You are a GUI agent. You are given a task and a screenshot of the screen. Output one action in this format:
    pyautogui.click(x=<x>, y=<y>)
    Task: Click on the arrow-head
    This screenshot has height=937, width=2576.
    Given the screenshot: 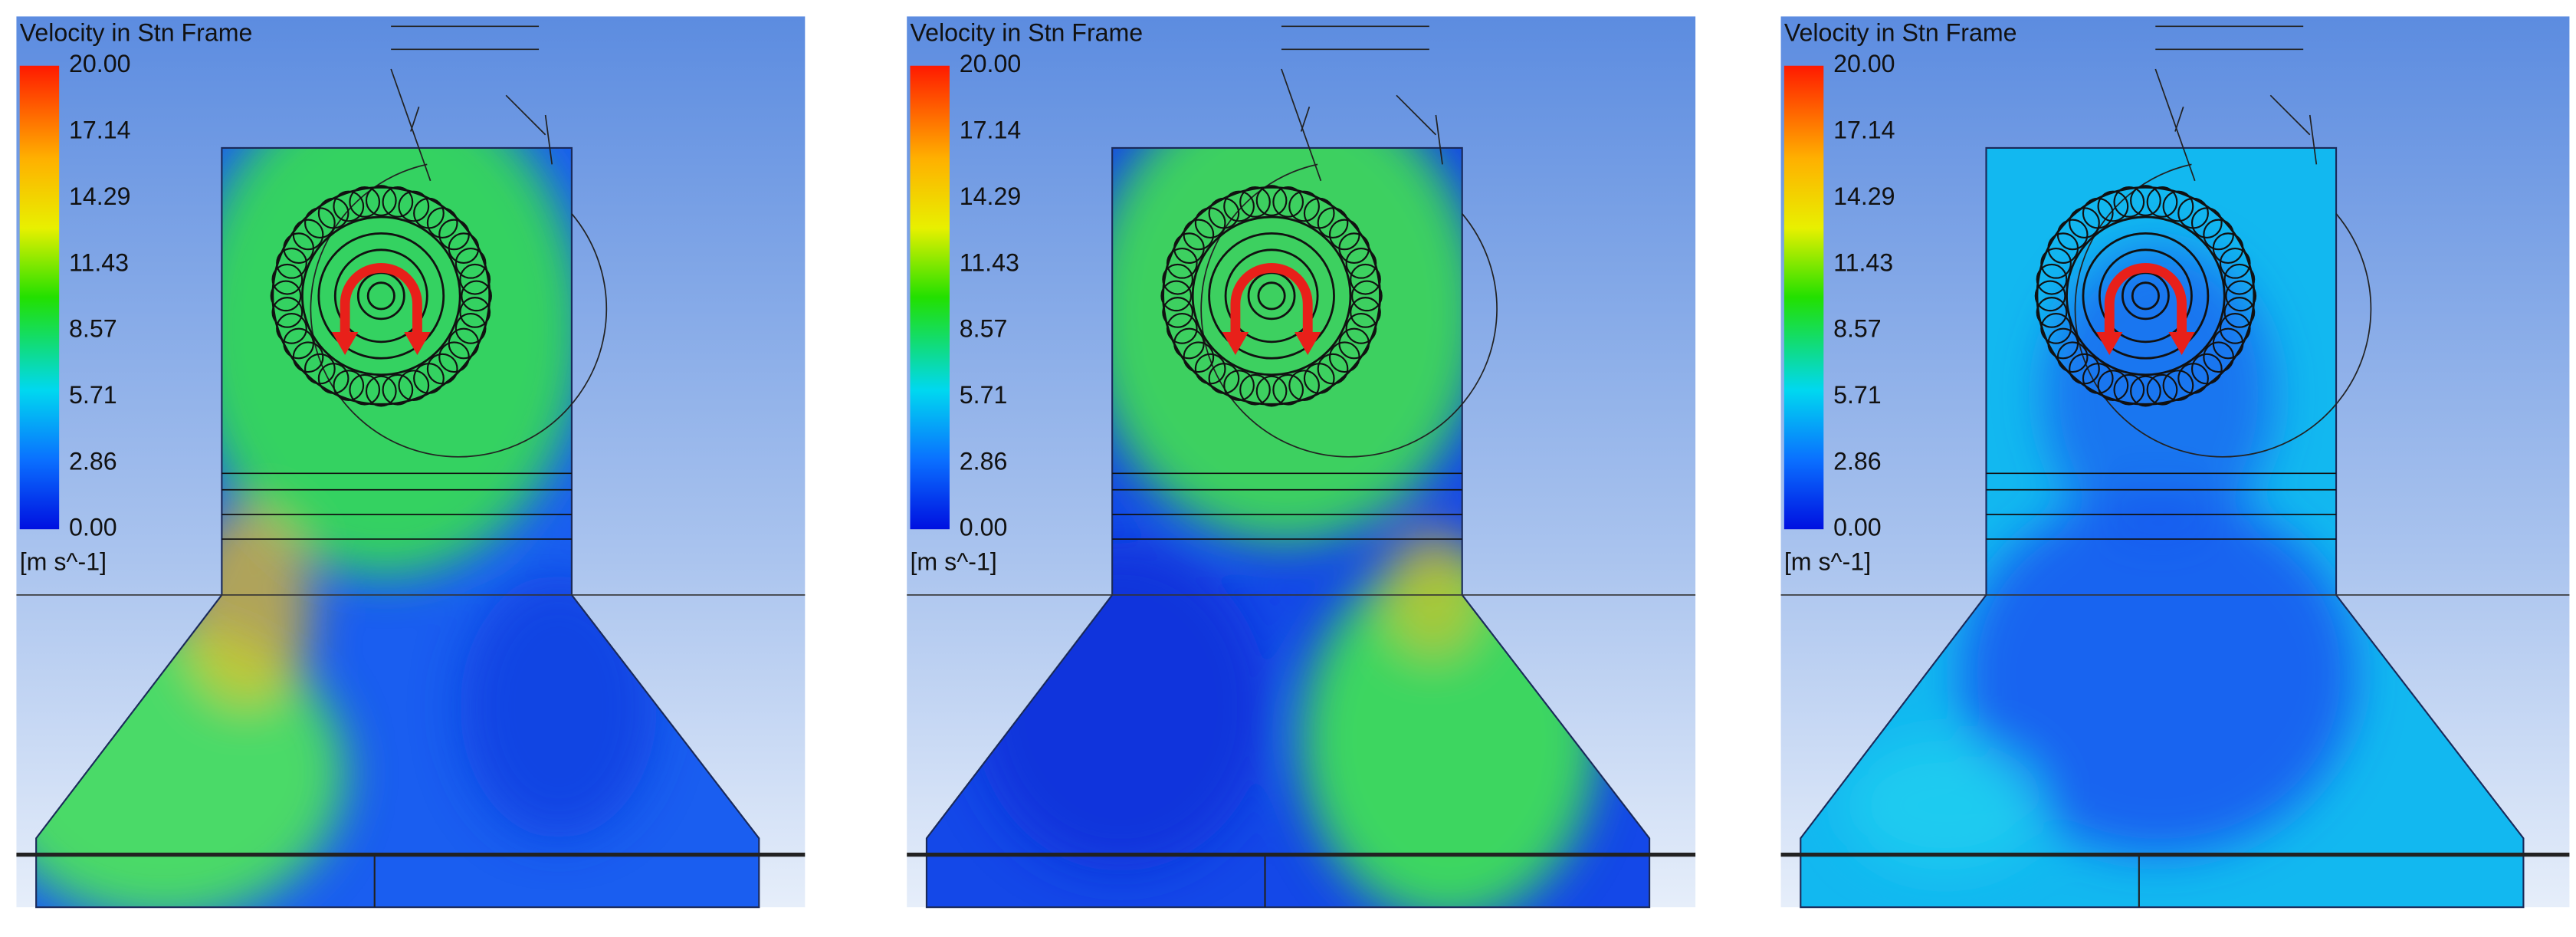 What is the action you would take?
    pyautogui.click(x=2145, y=343)
    